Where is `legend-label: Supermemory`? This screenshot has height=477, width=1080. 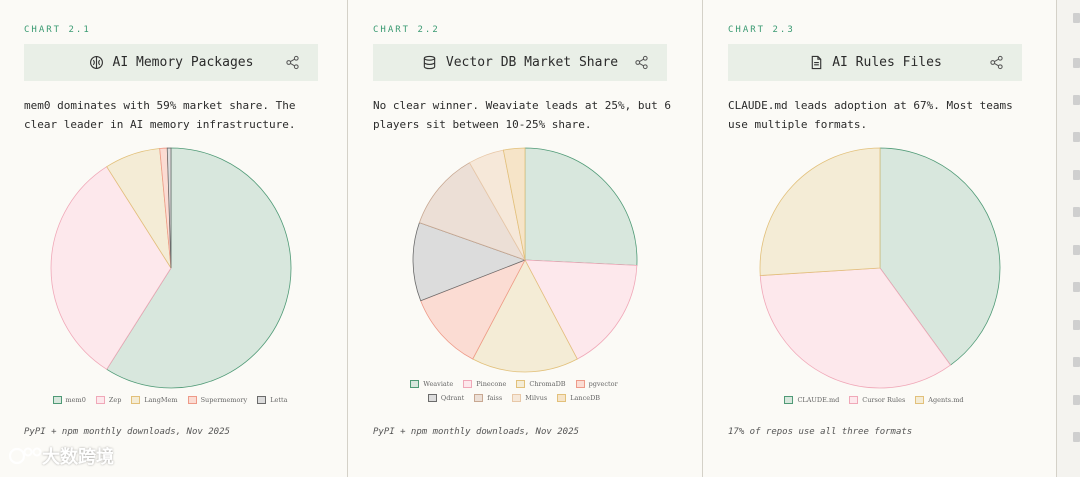 legend-label: Supermemory is located at coordinates (224, 400).